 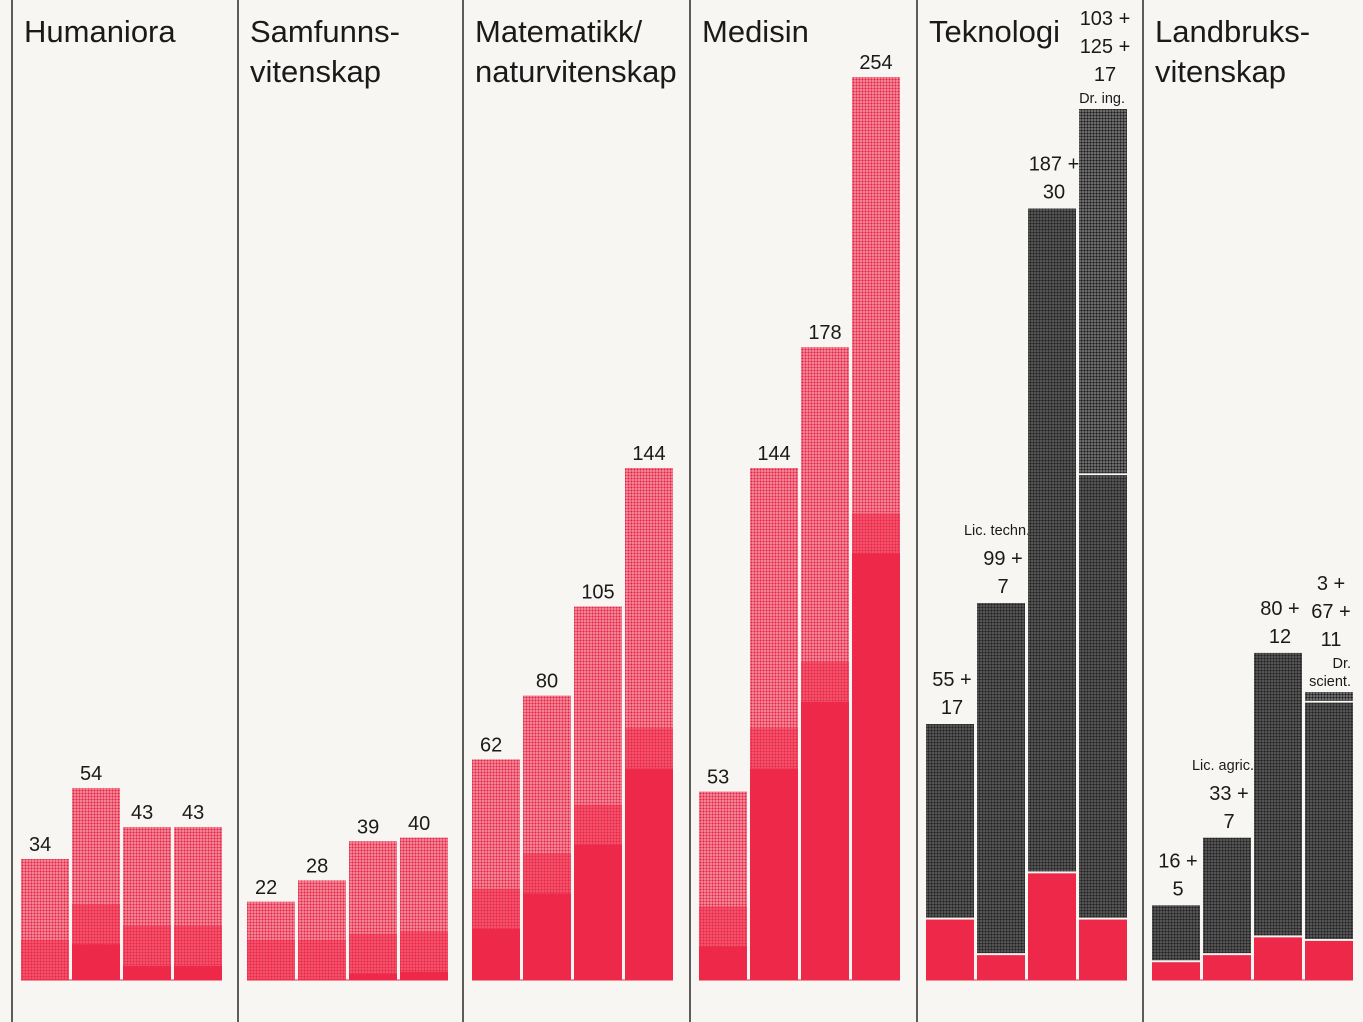 What do you see at coordinates (1102, 99) in the screenshot?
I see `series-annotation: Dr. ing.` at bounding box center [1102, 99].